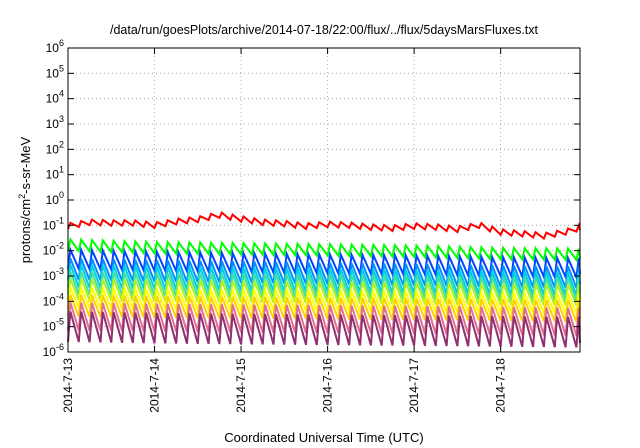  I want to click on y-tick-exponent: -3, so click(60, 271).